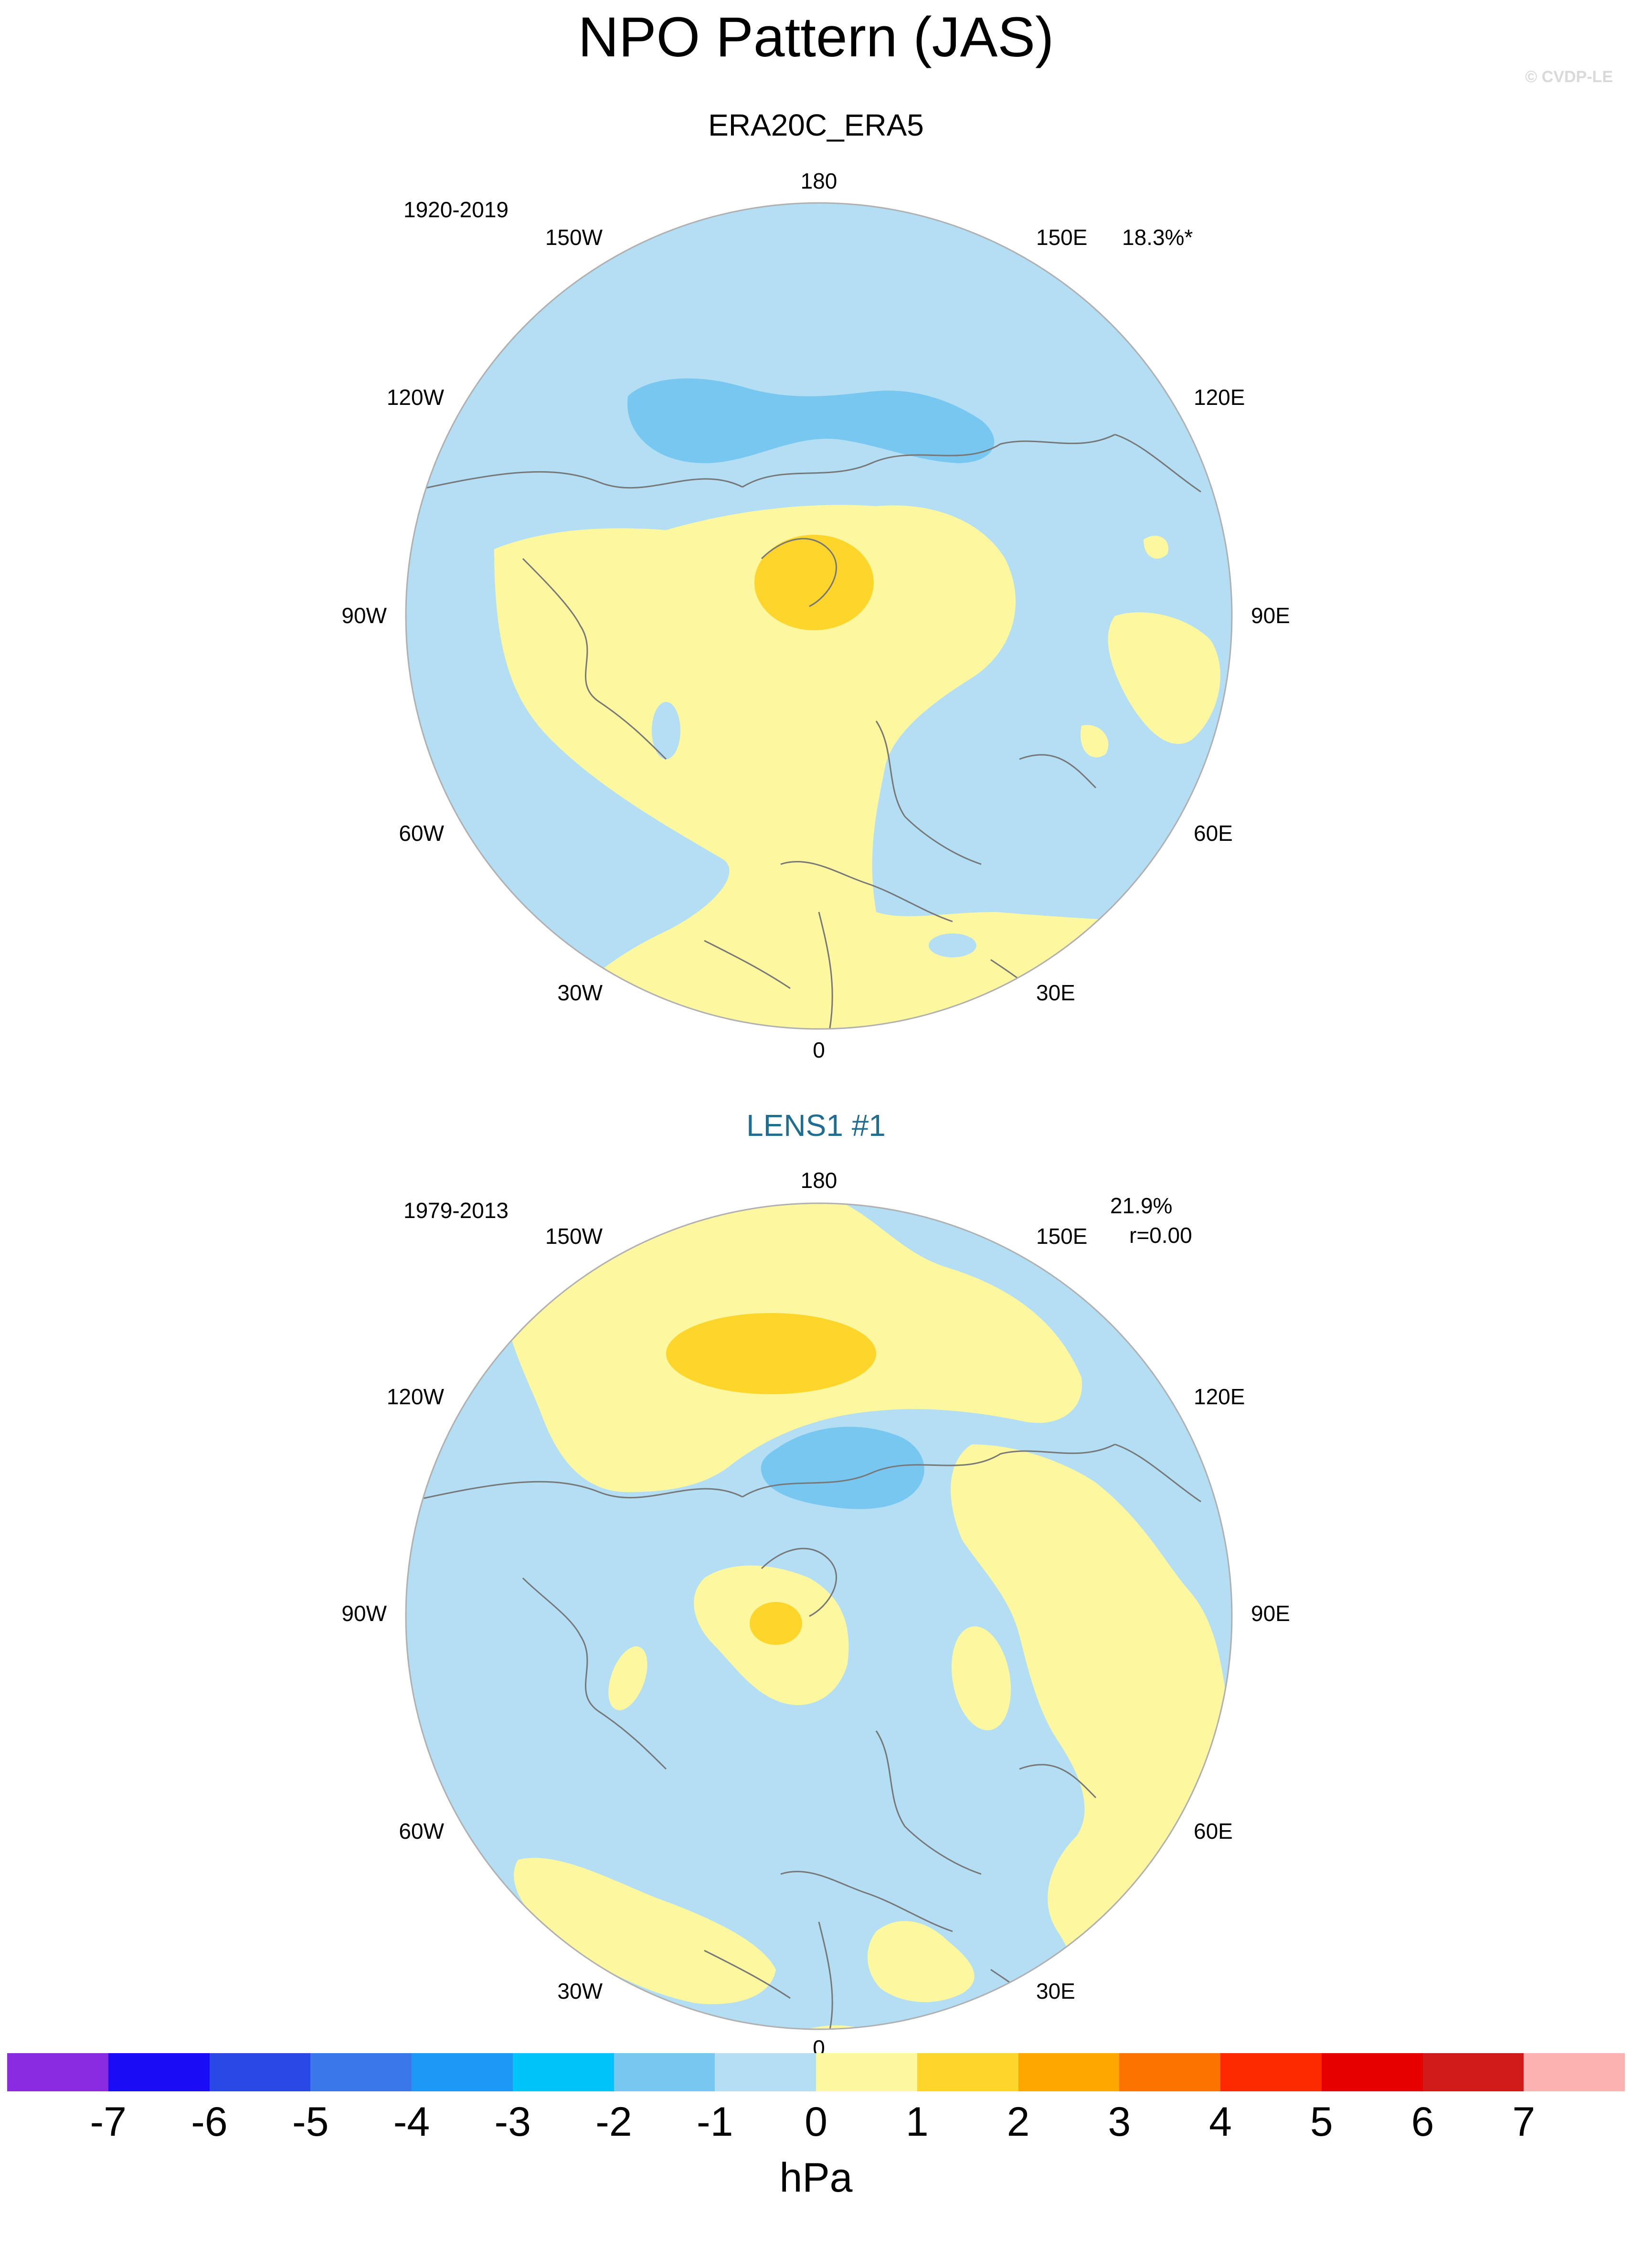  Describe the element at coordinates (1141, 1205) in the screenshot. I see `panel-2-variance: 21.9%` at that location.